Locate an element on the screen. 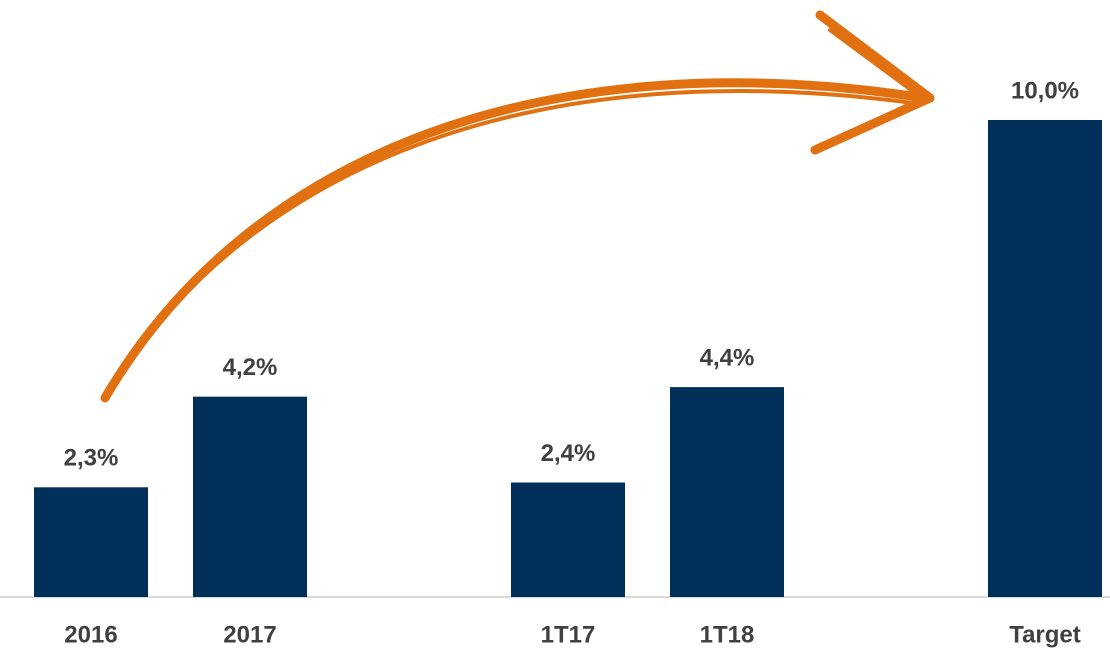 The image size is (1110, 651). x-tick-label: 1T17 is located at coordinates (568, 634).